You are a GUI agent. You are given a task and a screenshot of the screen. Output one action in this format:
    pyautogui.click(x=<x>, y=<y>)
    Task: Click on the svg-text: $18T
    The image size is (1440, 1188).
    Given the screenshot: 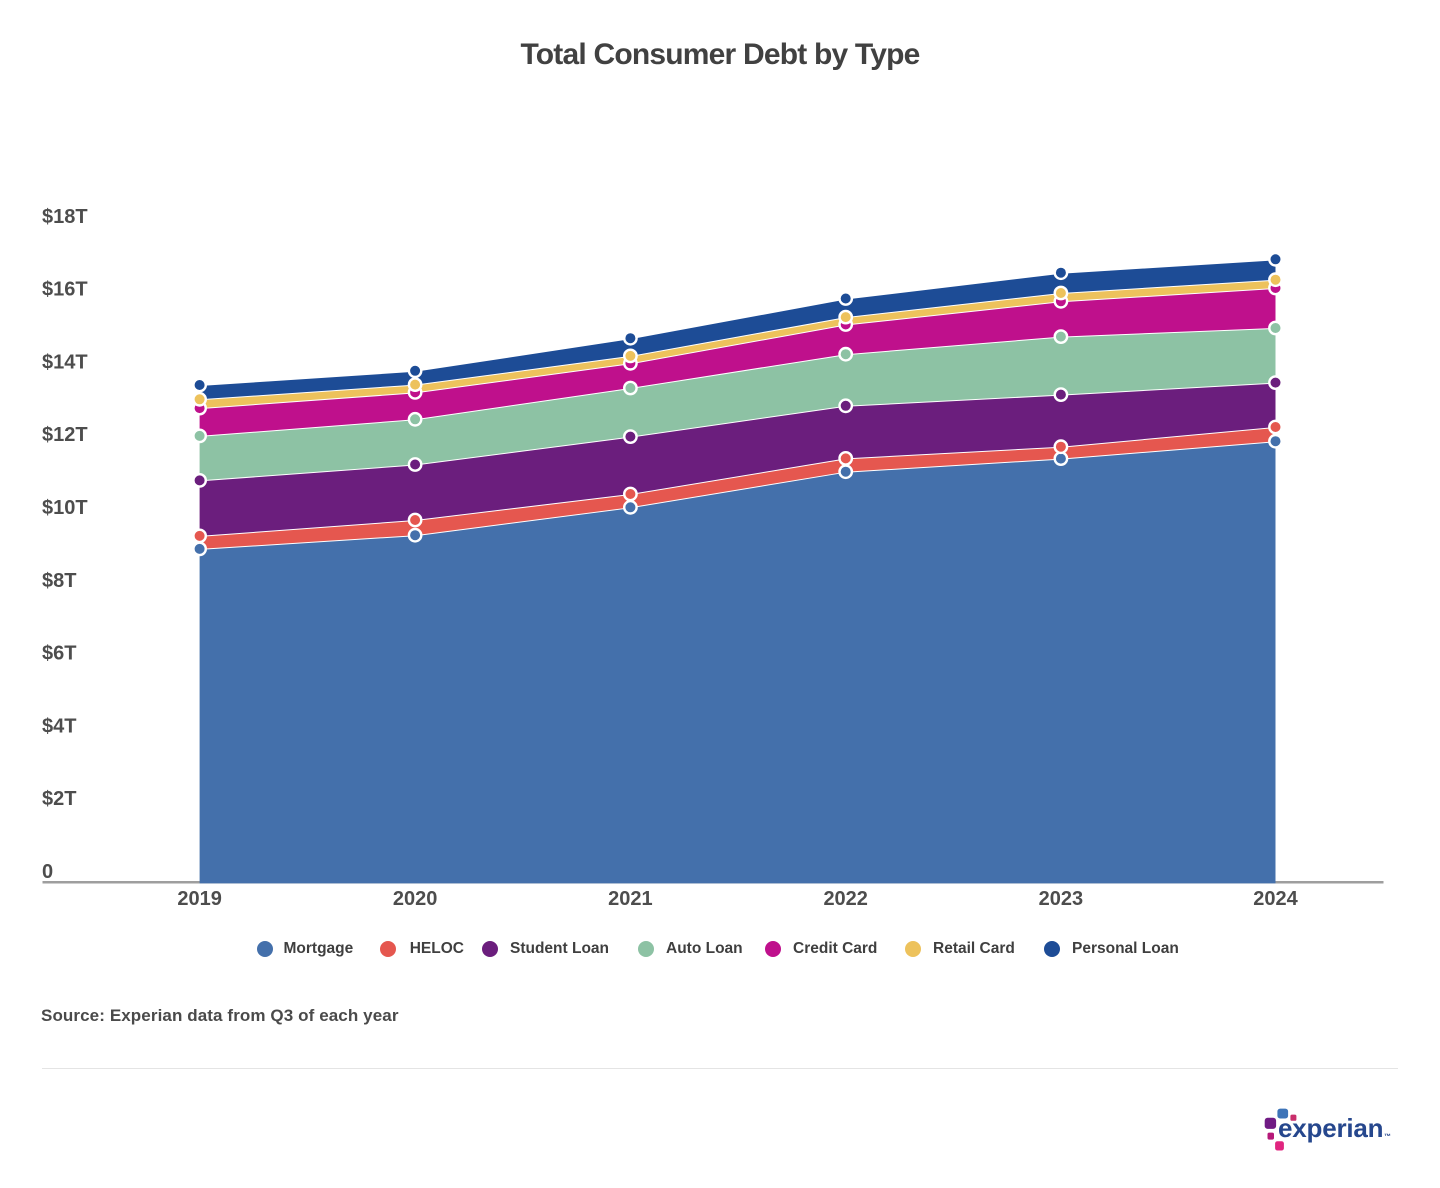 What is the action you would take?
    pyautogui.click(x=65, y=217)
    